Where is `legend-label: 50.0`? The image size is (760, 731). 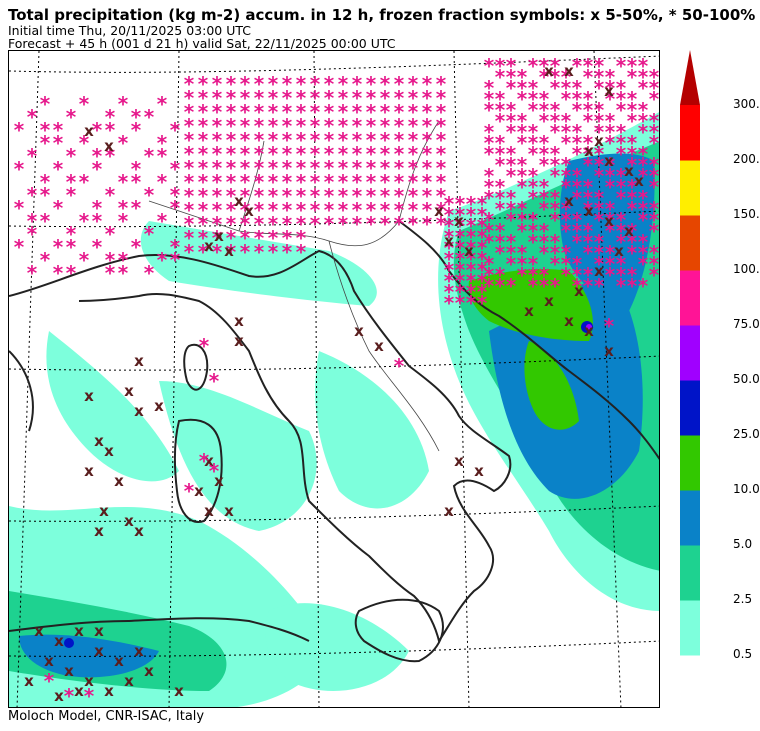
legend-label: 50.0 is located at coordinates (746, 379).